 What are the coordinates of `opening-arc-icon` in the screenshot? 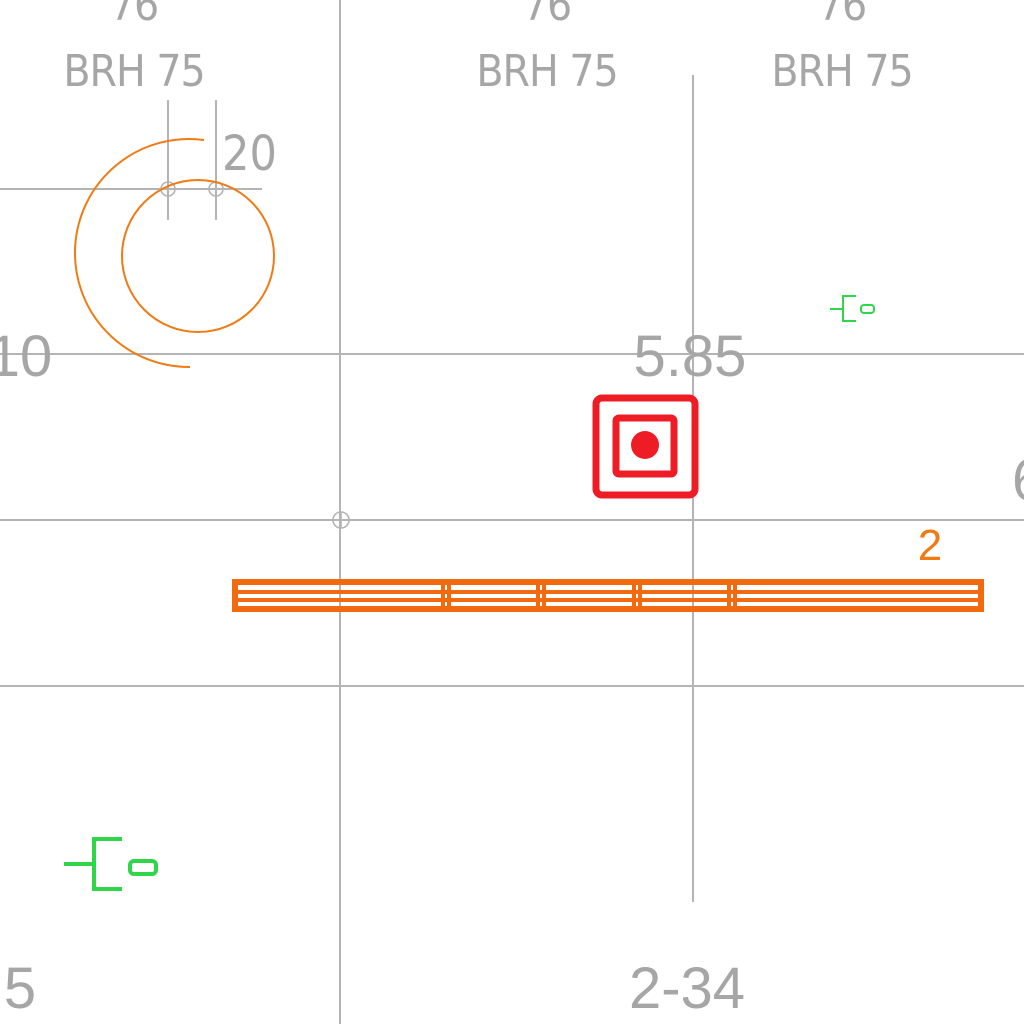 It's located at (174, 253).